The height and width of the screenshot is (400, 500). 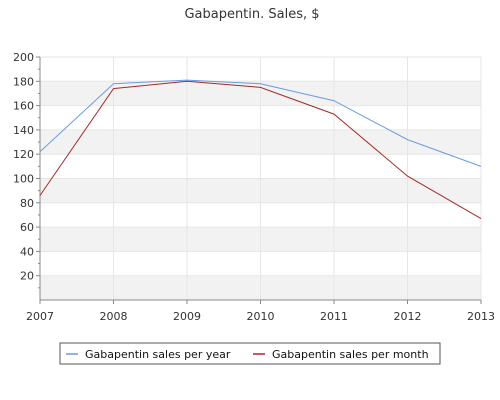 What do you see at coordinates (350, 354) in the screenshot?
I see `legend-label: Gabapentin sales per month` at bounding box center [350, 354].